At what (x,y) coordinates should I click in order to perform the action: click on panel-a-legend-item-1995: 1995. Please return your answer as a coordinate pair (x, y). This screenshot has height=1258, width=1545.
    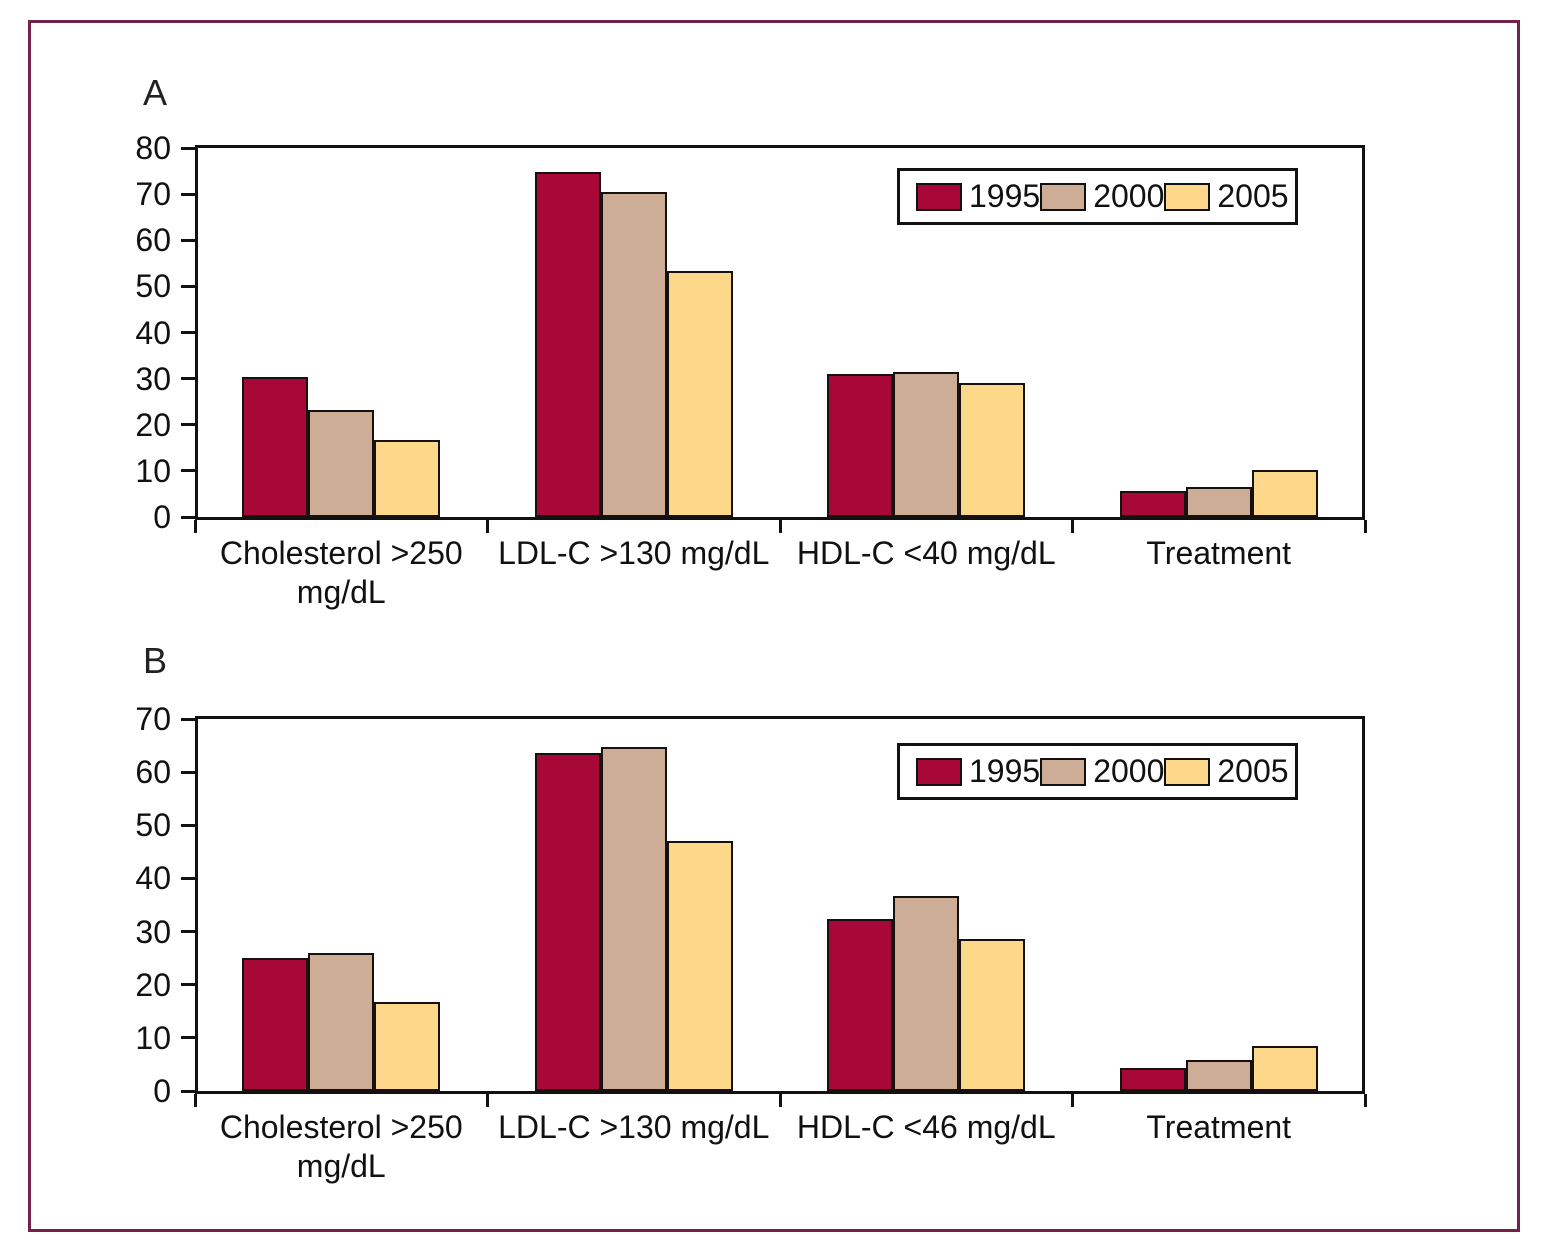
    Looking at the image, I should click on (978, 196).